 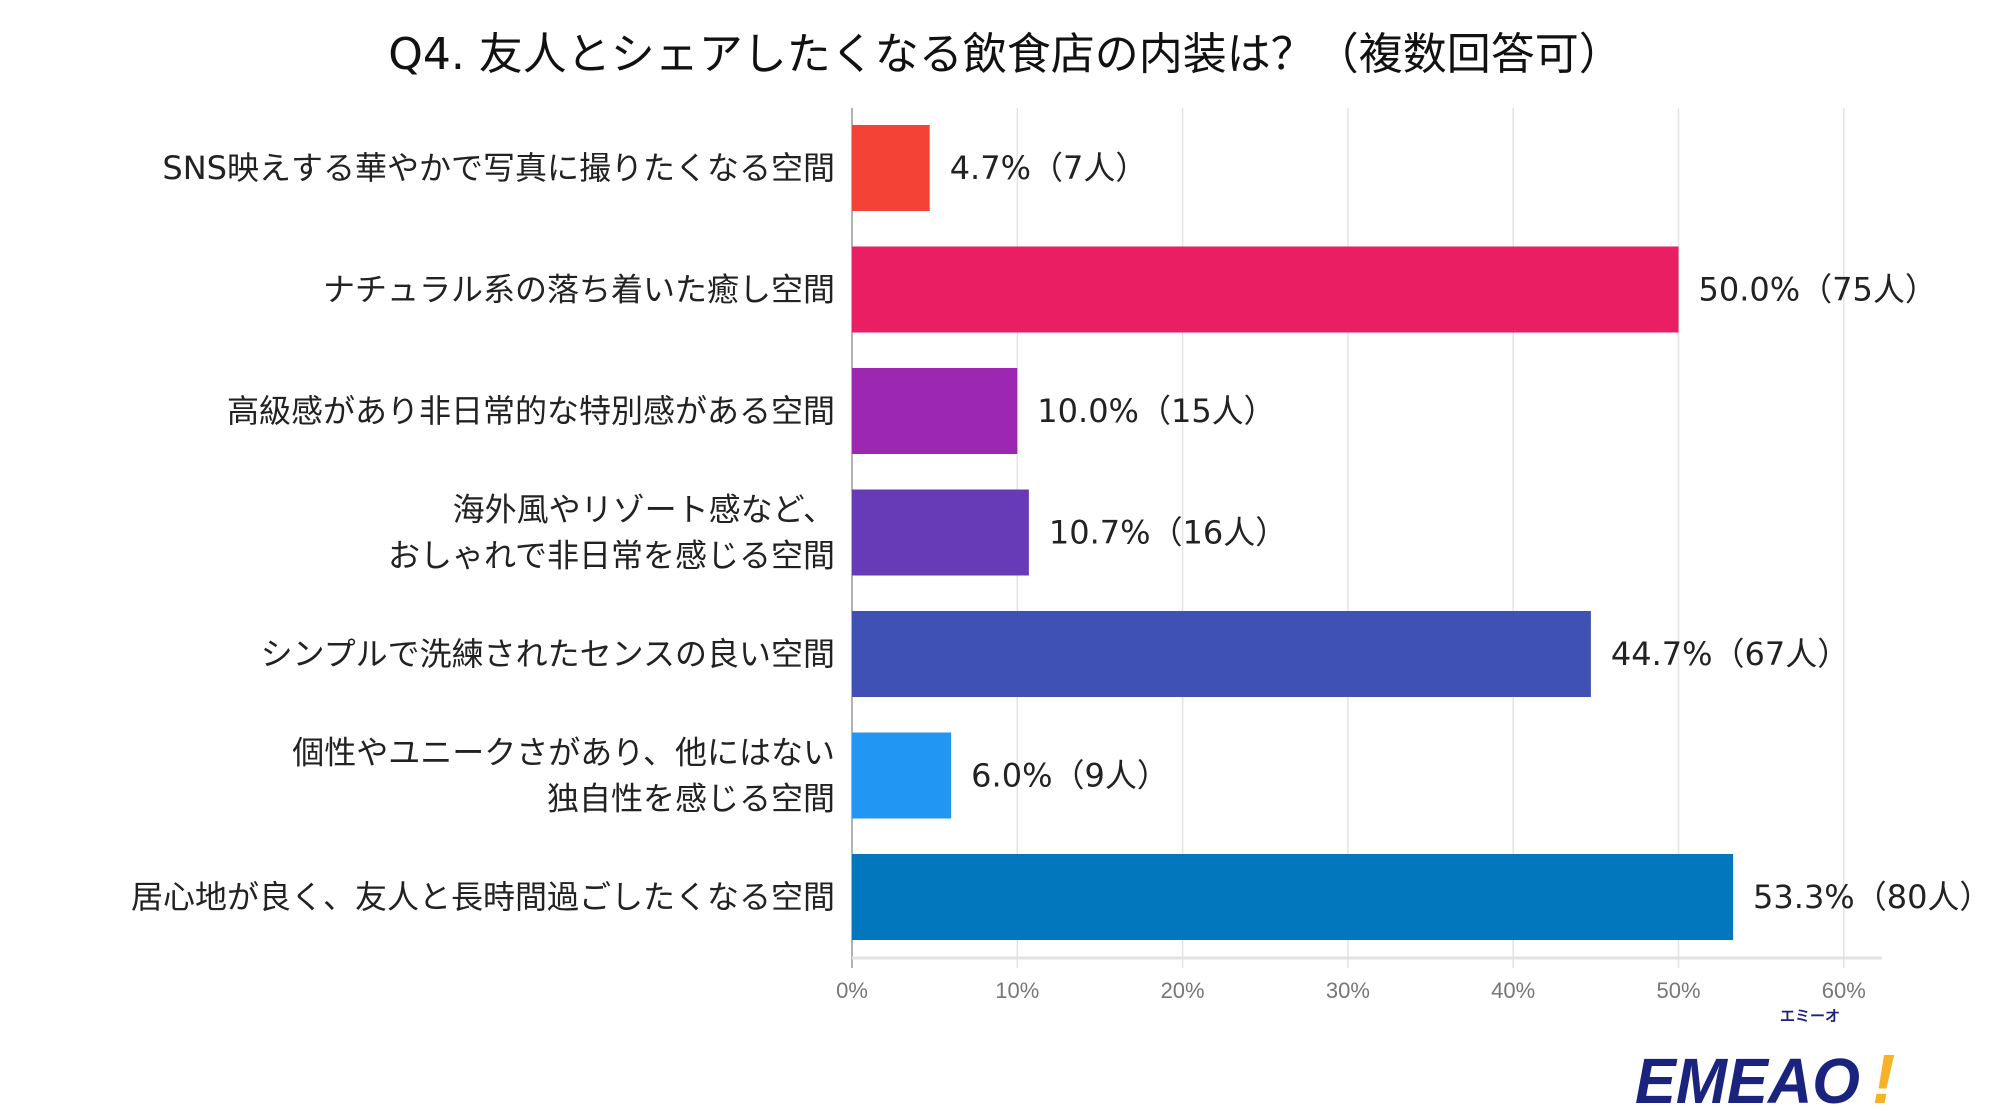 I want to click on logo-kana: エミーオ, so click(x=1810, y=1016).